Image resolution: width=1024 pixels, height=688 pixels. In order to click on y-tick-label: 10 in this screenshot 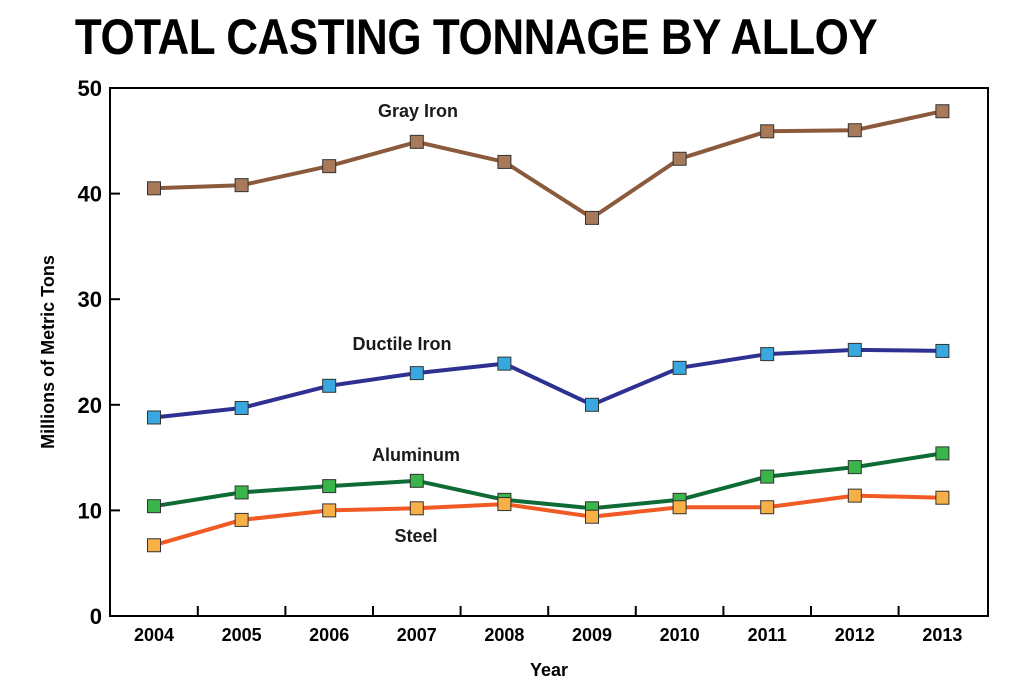, I will do `click(90, 510)`.